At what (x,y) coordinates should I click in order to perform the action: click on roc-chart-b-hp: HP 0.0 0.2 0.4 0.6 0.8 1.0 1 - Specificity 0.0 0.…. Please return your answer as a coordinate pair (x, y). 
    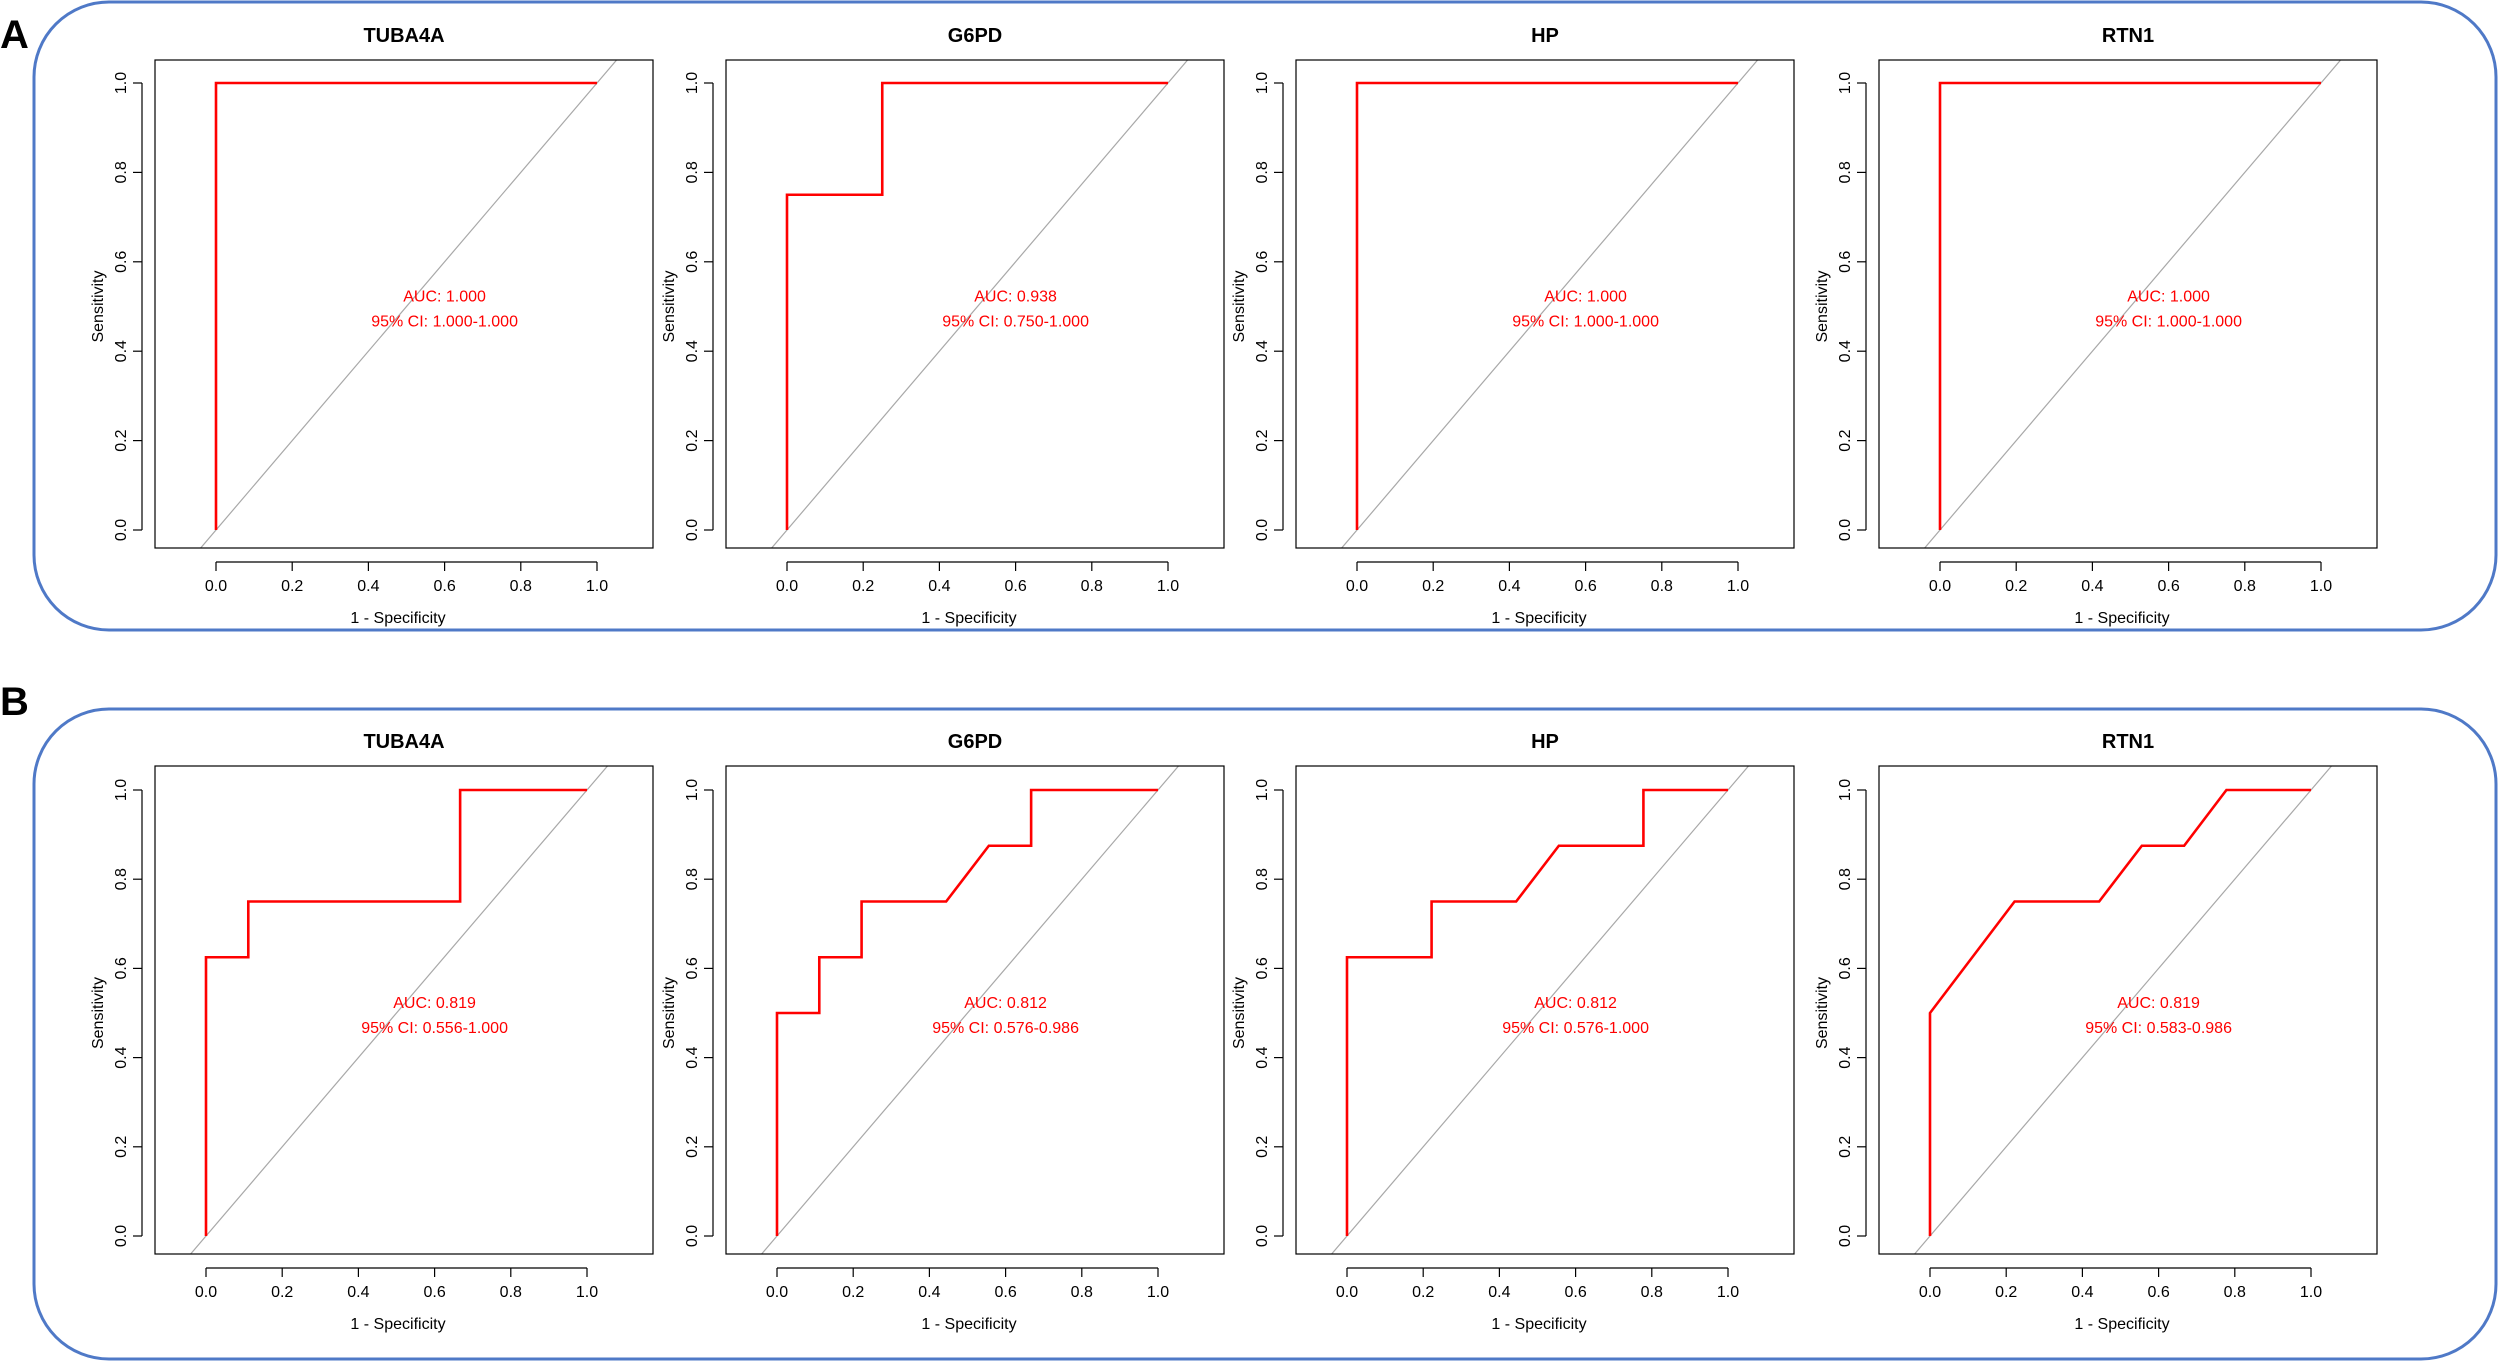
    Looking at the image, I should click on (1513, 1032).